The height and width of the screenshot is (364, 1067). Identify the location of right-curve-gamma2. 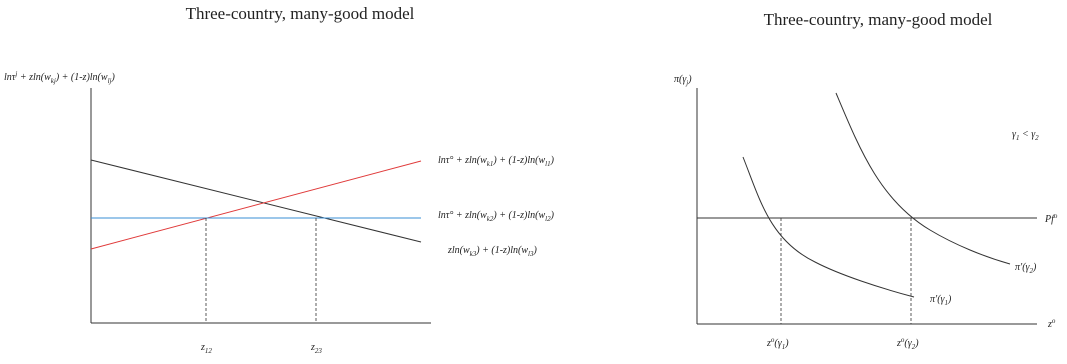
(923, 178).